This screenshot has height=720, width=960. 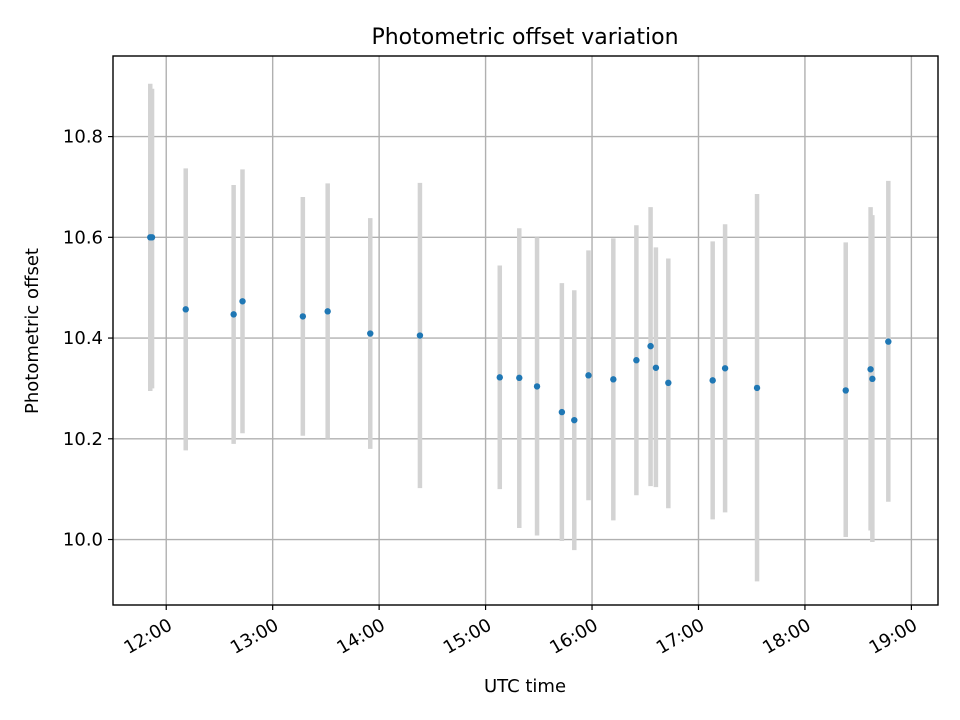 I want to click on y-tick-label: 10.2, so click(x=83, y=439).